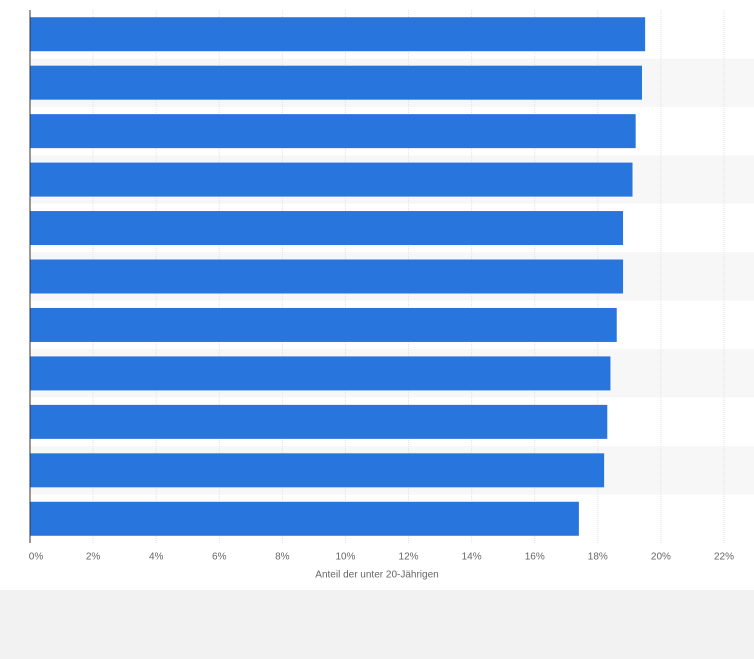  I want to click on x-tick-label: 12%, so click(409, 557).